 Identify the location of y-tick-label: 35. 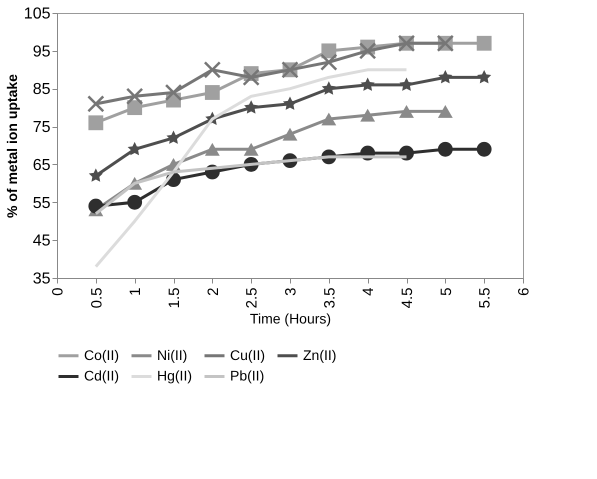
(41, 279).